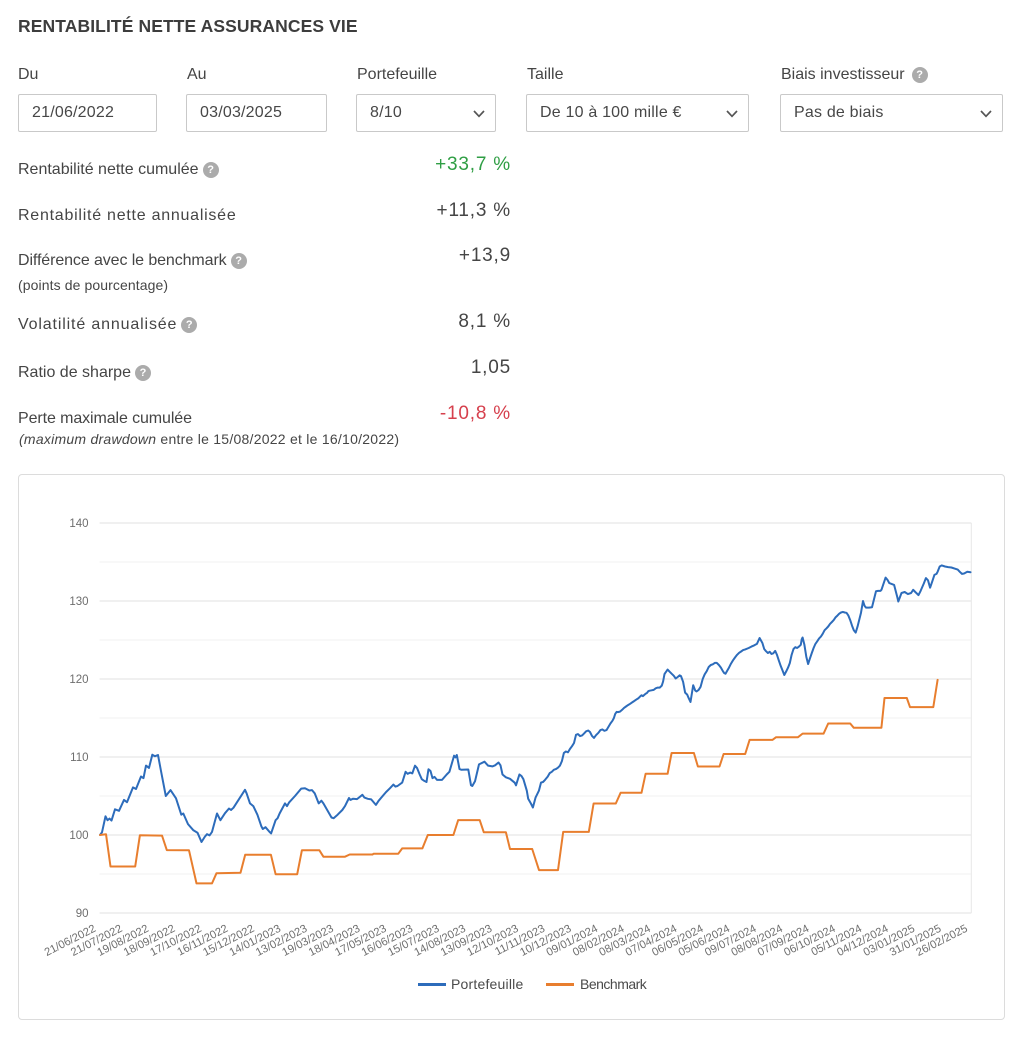 The height and width of the screenshot is (1038, 1024). What do you see at coordinates (82, 914) in the screenshot?
I see `svg-text: 90` at bounding box center [82, 914].